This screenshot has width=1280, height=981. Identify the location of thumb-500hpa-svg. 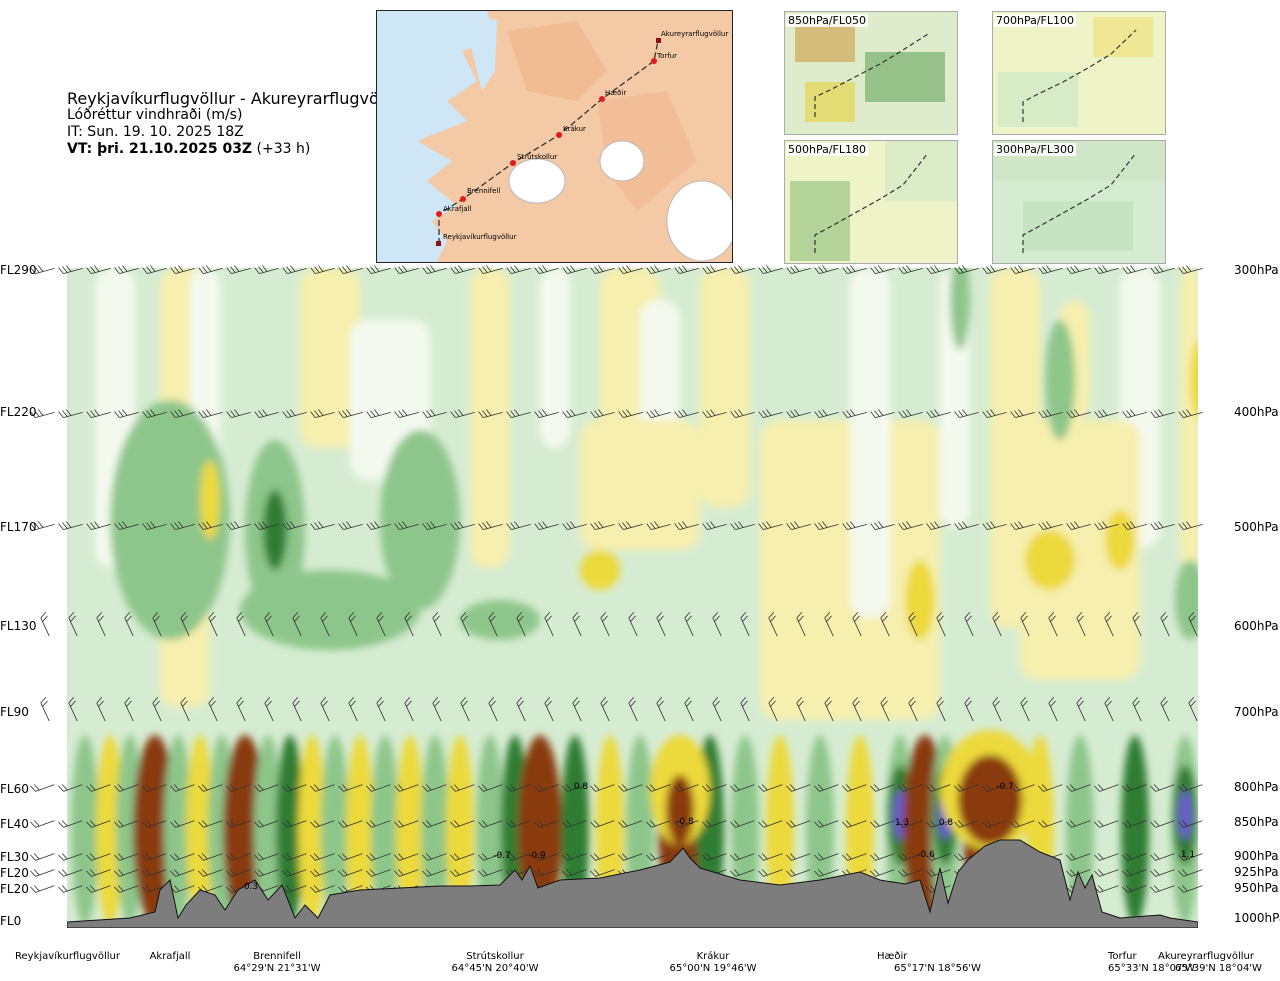
(871, 202).